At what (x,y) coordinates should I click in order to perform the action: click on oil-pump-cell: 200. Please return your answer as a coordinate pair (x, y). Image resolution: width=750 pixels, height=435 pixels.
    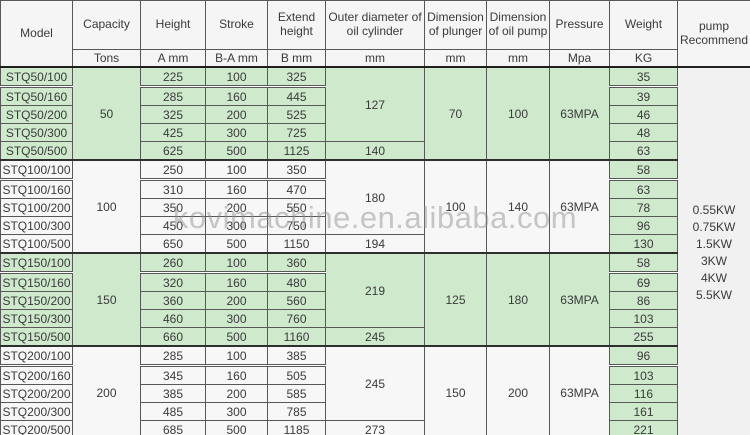
    Looking at the image, I should click on (518, 390).